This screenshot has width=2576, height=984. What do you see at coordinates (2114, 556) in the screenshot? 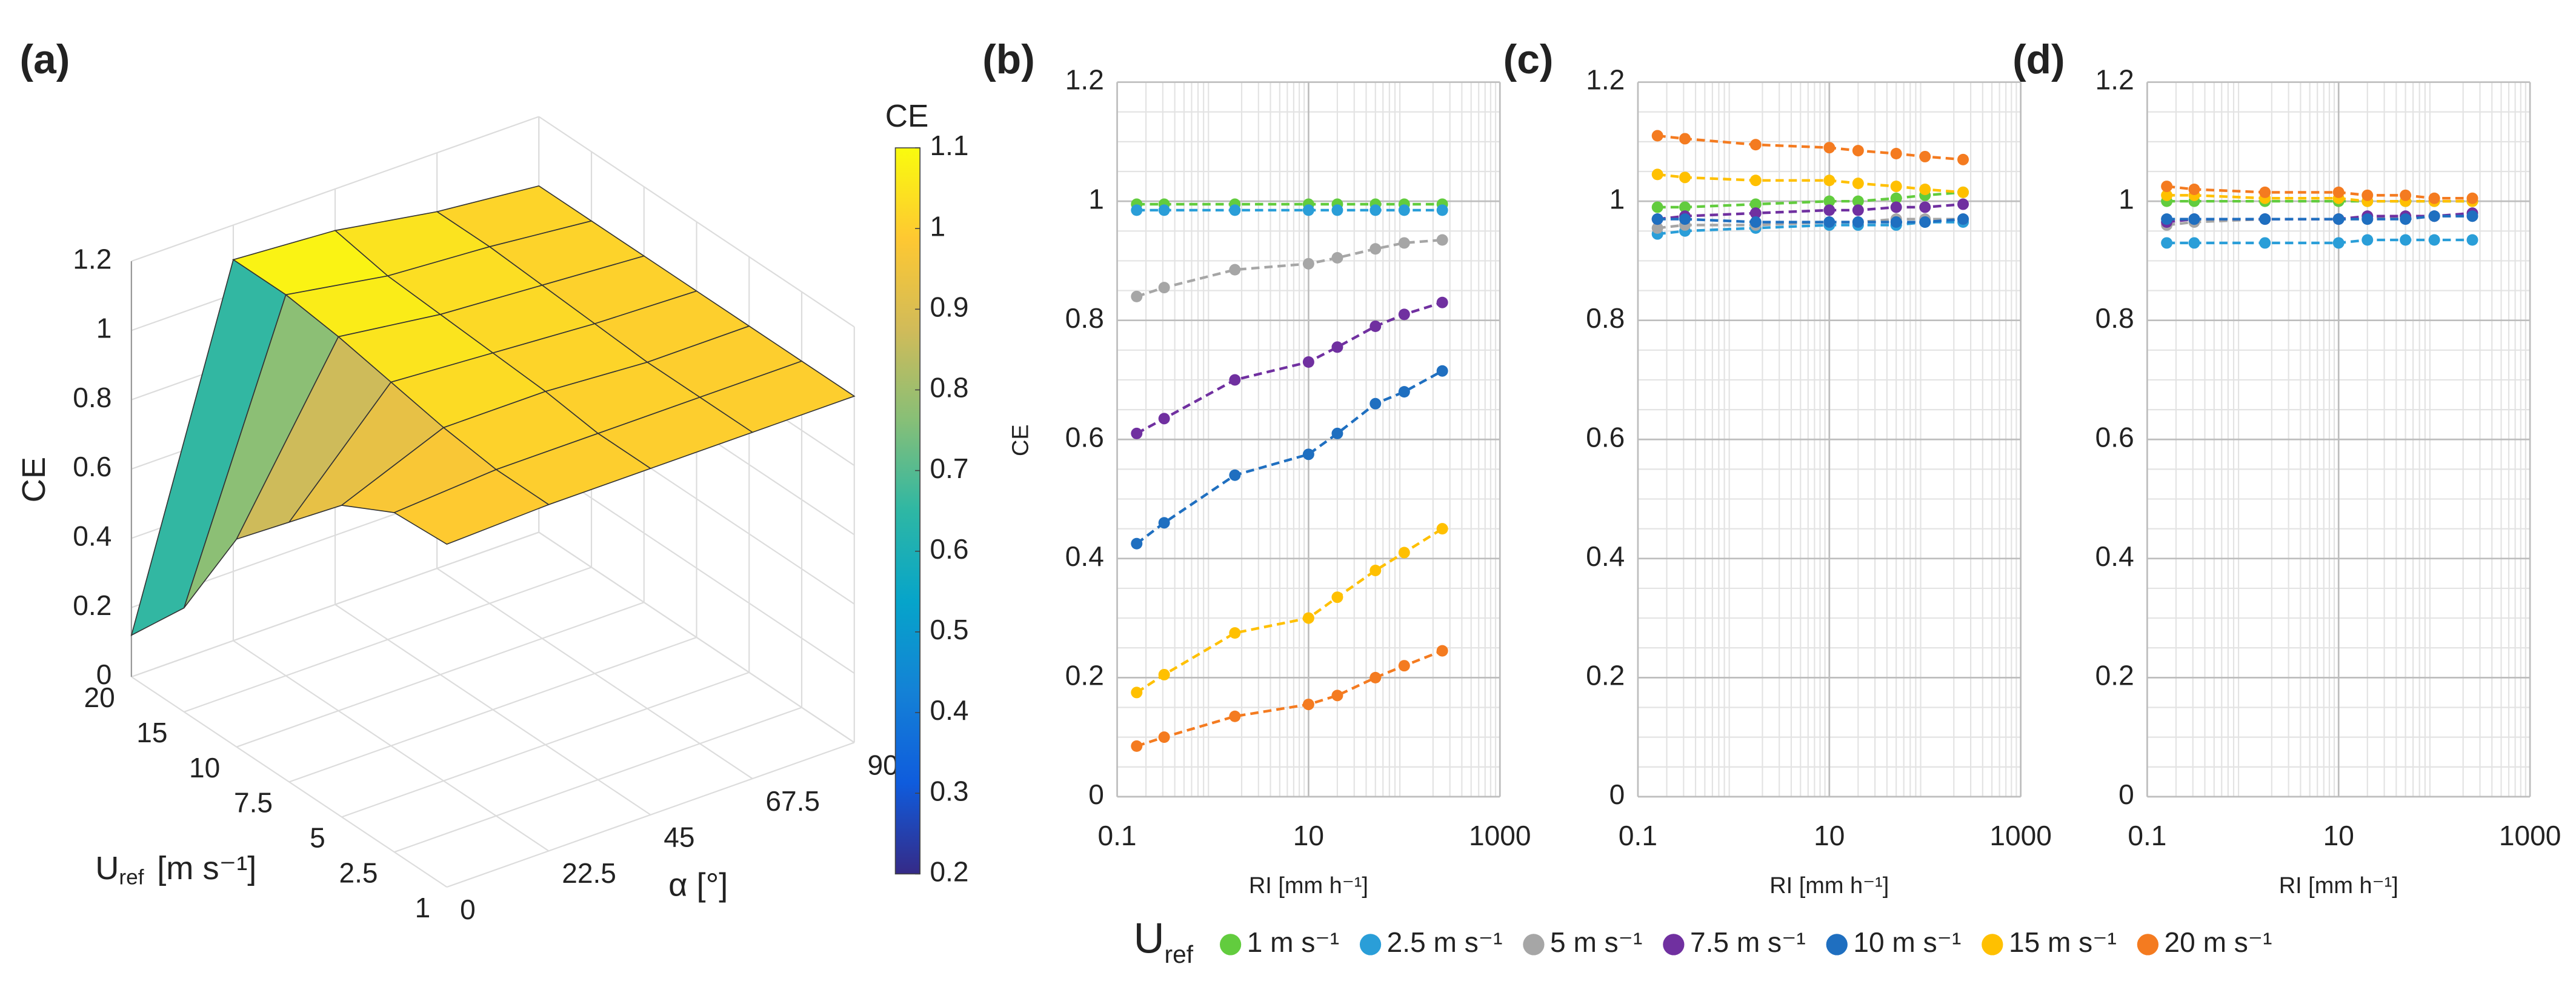
I see `y-tick-label: 0.4` at bounding box center [2114, 556].